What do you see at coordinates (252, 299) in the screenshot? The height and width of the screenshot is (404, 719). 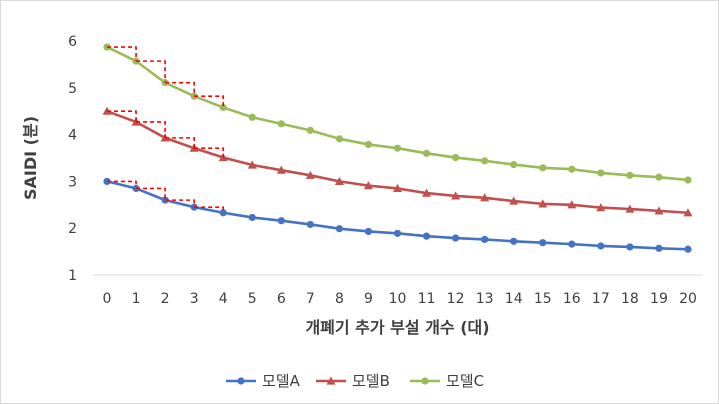 I see `x-tick-label: 5` at bounding box center [252, 299].